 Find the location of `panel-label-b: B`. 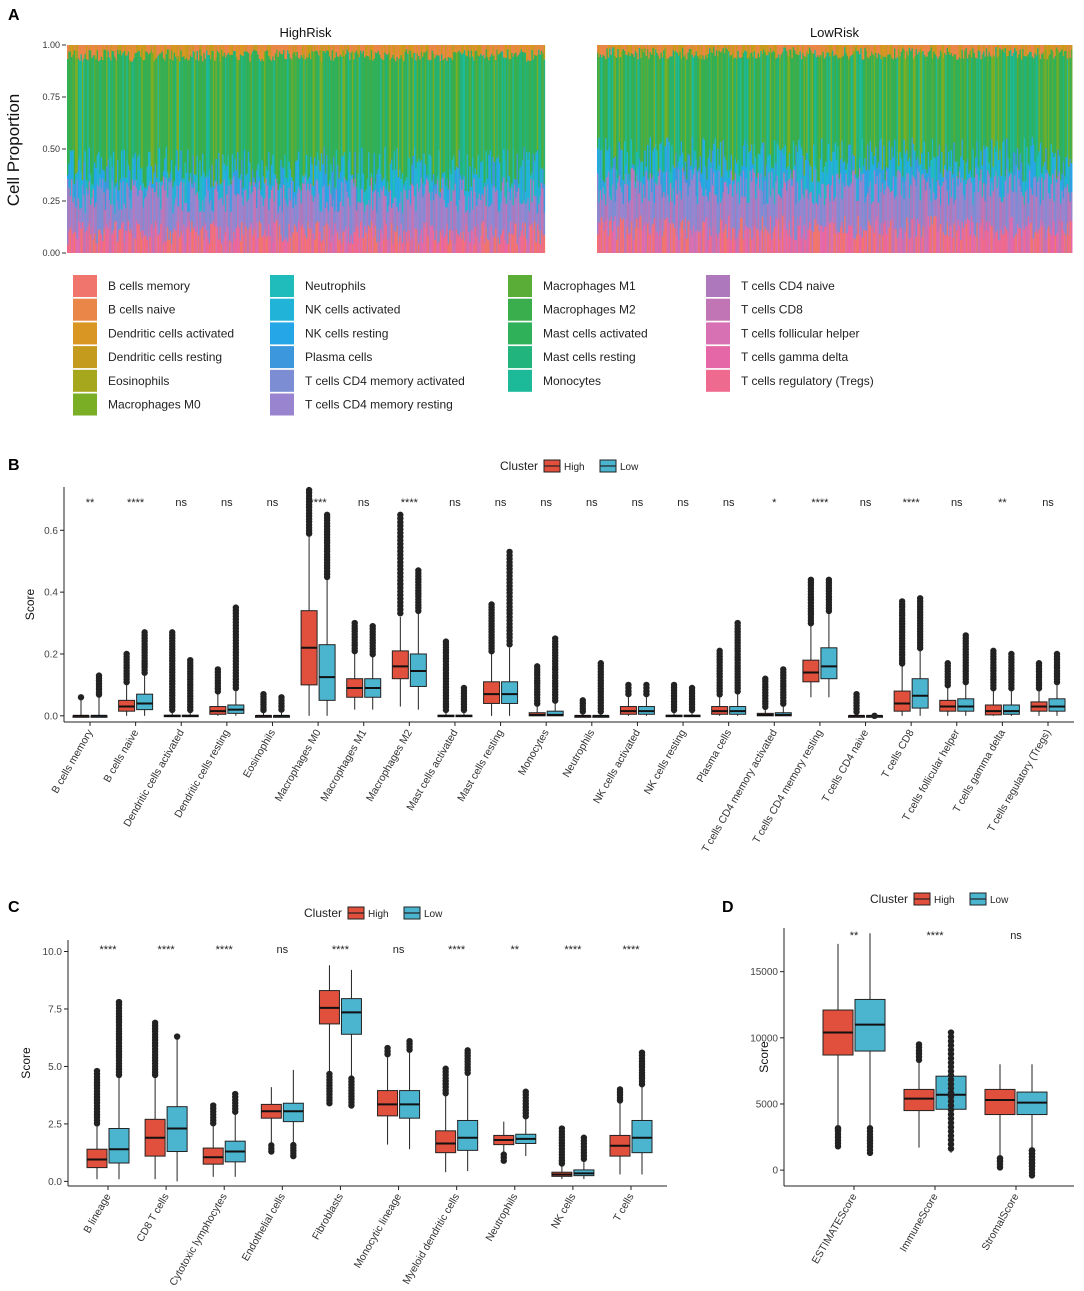

panel-label-b: B is located at coordinates (14, 465).